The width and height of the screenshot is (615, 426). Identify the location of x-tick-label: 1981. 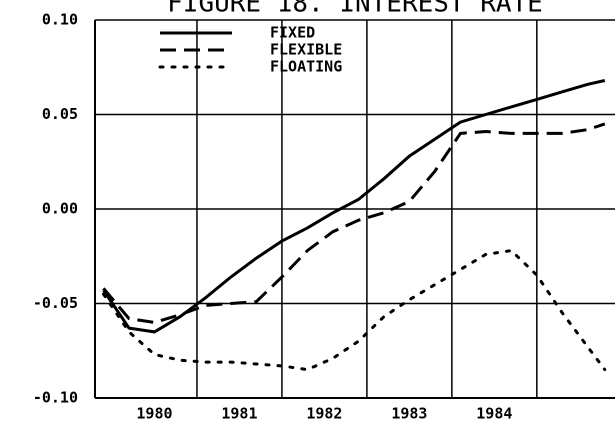
(239, 414).